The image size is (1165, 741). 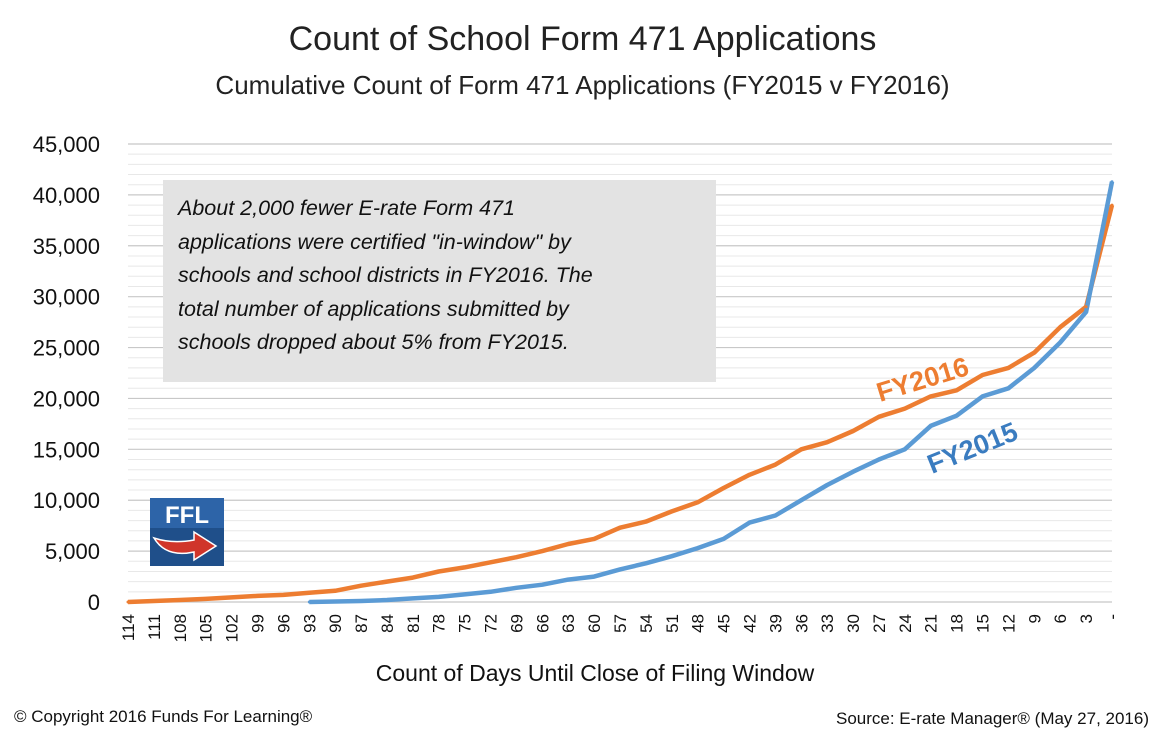 What do you see at coordinates (698, 623) in the screenshot?
I see `x-tick-label: 48` at bounding box center [698, 623].